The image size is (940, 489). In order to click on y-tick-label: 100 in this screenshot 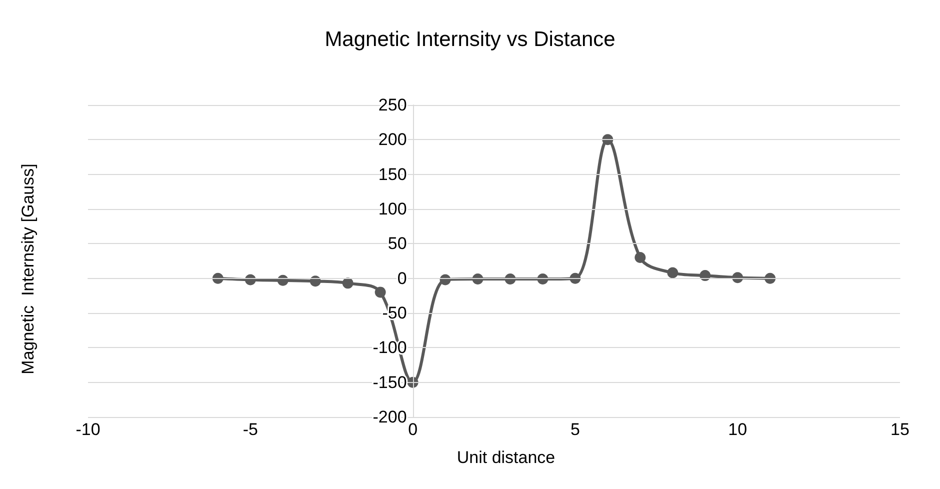, I will do `click(392, 209)`.